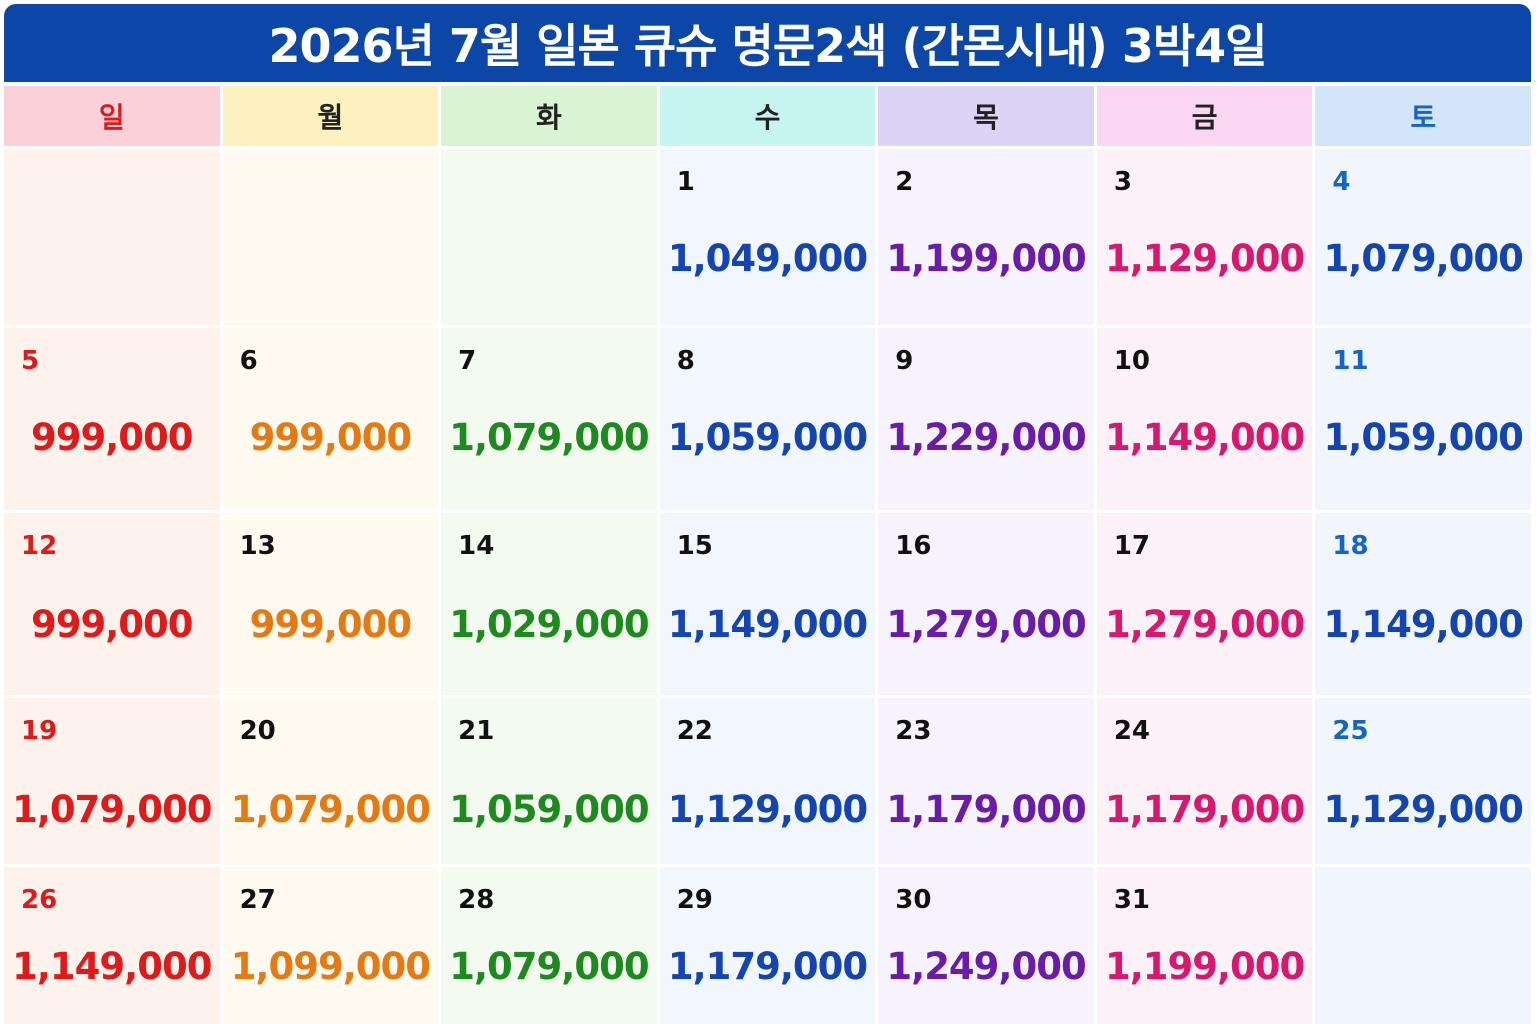 Image resolution: width=1537 pixels, height=1024 pixels. Describe the element at coordinates (330, 966) in the screenshot. I see `tour-price: 1,099,000` at that location.